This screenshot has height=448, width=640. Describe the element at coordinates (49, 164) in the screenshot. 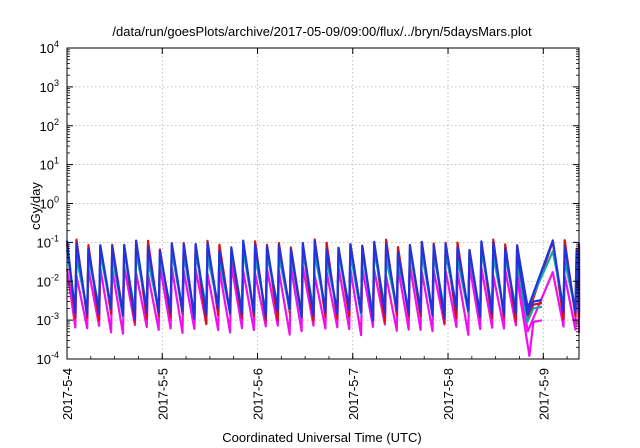

I see `y-tick-label: 10¹` at that location.